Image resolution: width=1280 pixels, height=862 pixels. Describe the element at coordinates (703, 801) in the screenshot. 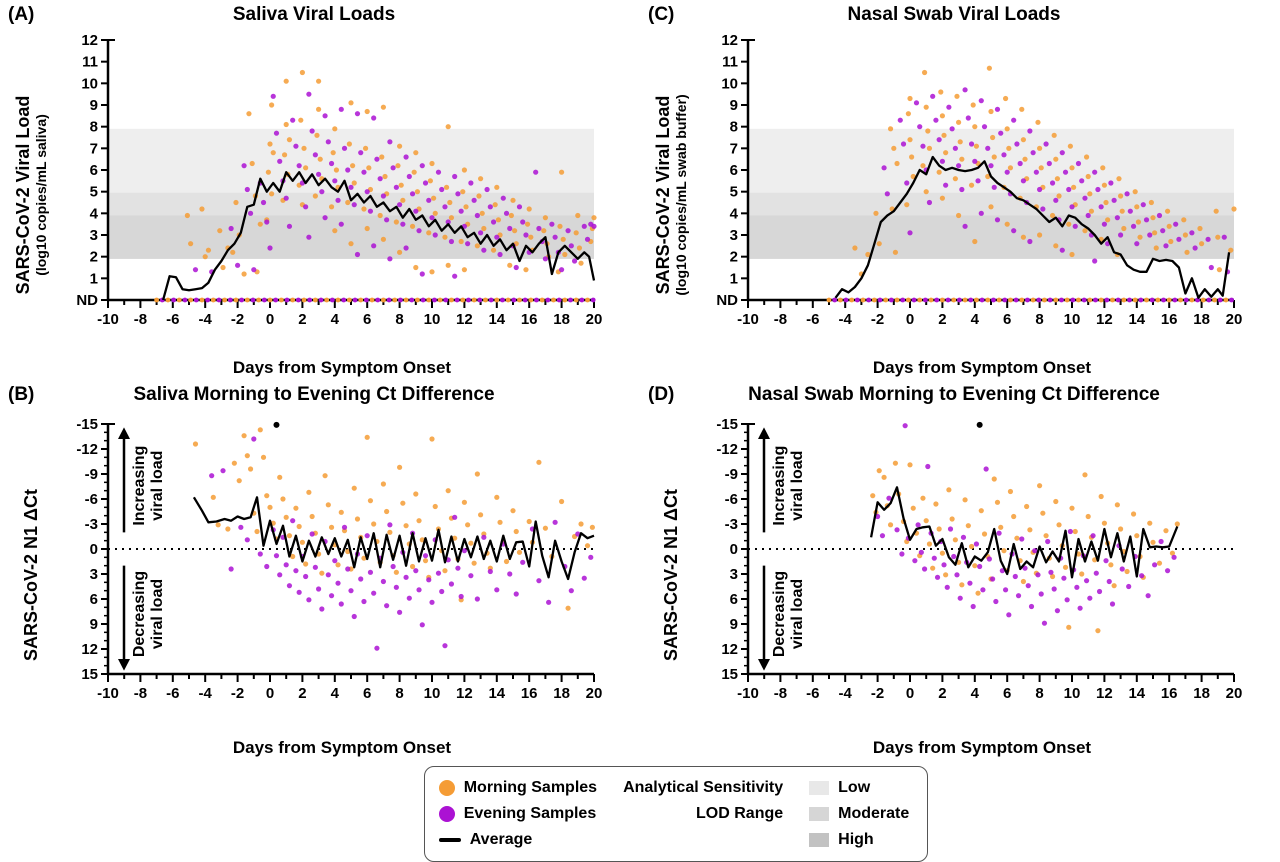

I see `legend-sensitivity-title: Analytical Sensitivity LOD Range` at that location.